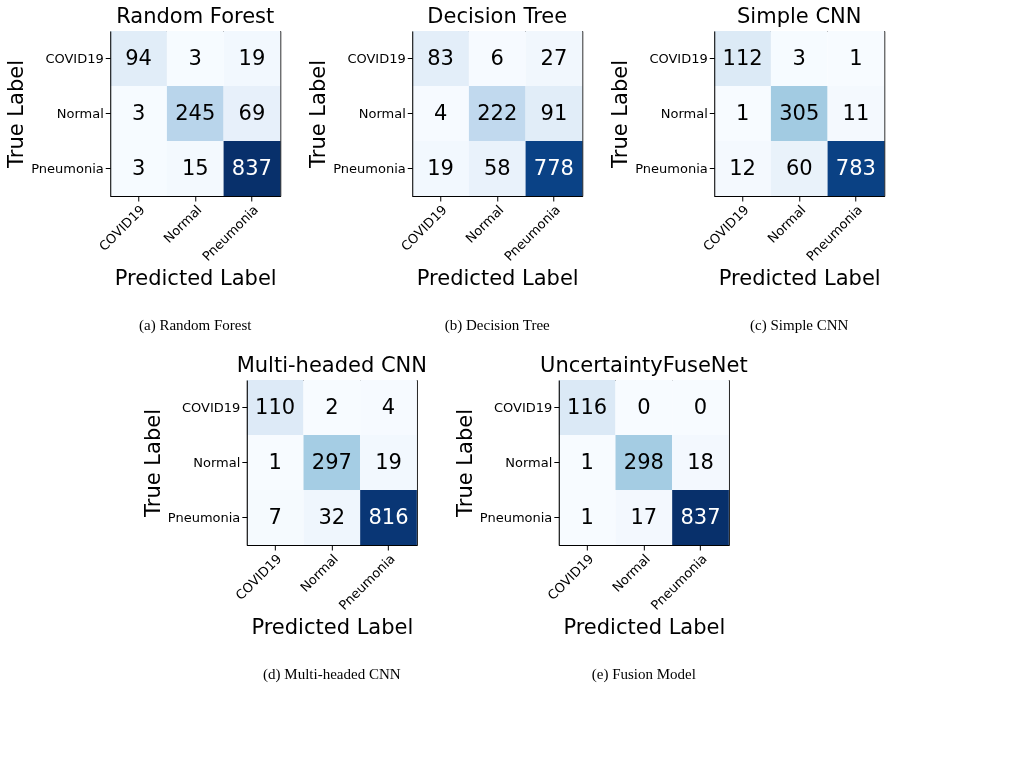  I want to click on data-label: 297, so click(331, 461).